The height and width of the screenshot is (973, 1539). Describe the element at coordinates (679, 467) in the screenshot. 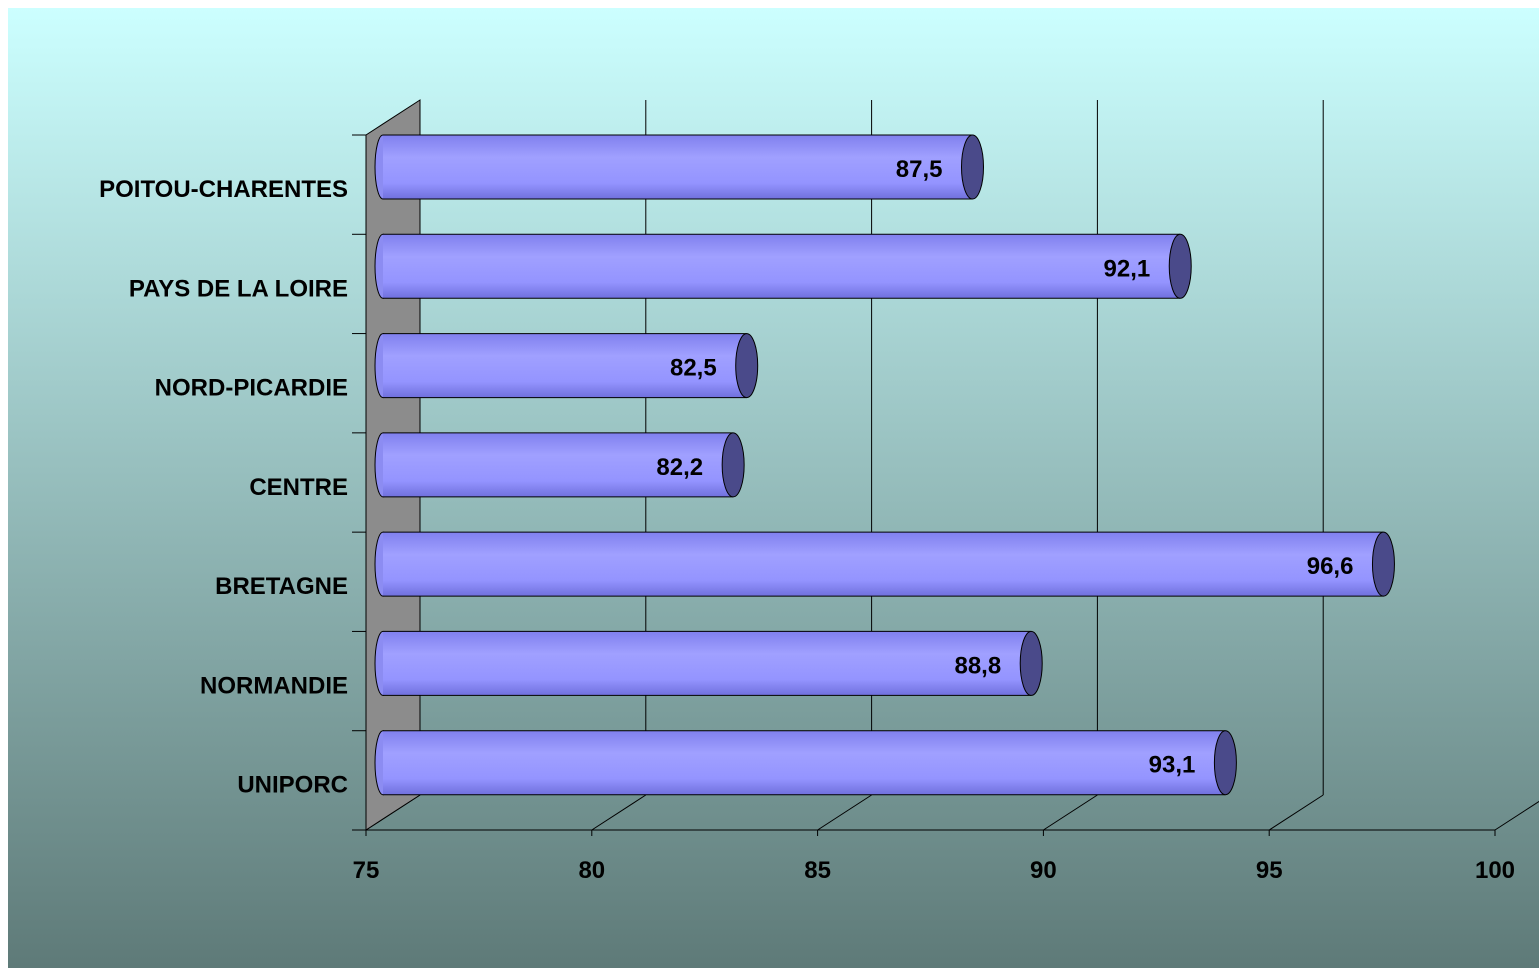

I see `data-label: 82,2` at that location.